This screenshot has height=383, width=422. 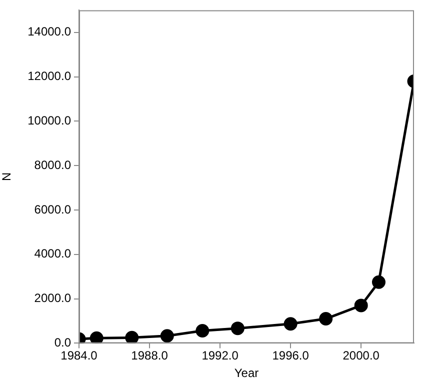 I want to click on y-axis-title: N, so click(x=7, y=177).